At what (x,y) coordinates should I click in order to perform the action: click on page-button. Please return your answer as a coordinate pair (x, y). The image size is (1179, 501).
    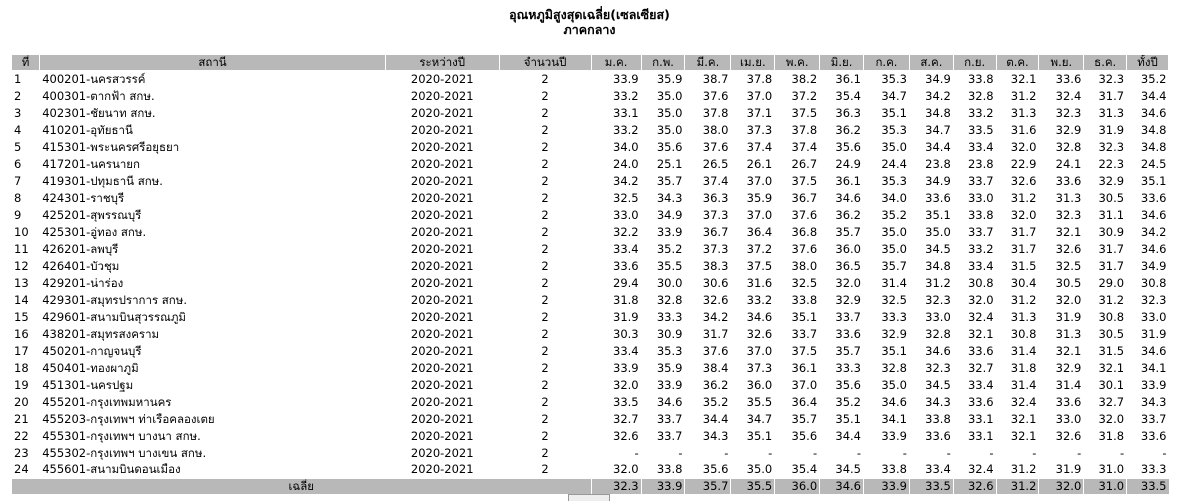
    Looking at the image, I should click on (589, 497).